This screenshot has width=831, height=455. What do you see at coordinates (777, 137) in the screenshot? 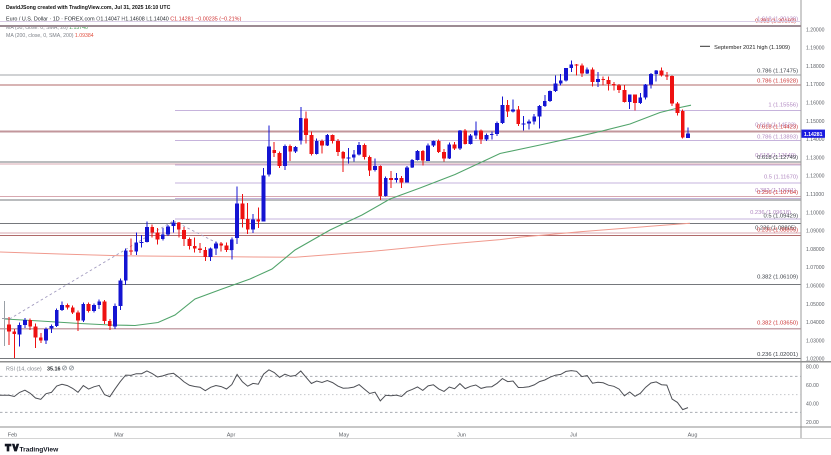
I see `svg-text: 0.786 (1.13893)` at bounding box center [777, 137].